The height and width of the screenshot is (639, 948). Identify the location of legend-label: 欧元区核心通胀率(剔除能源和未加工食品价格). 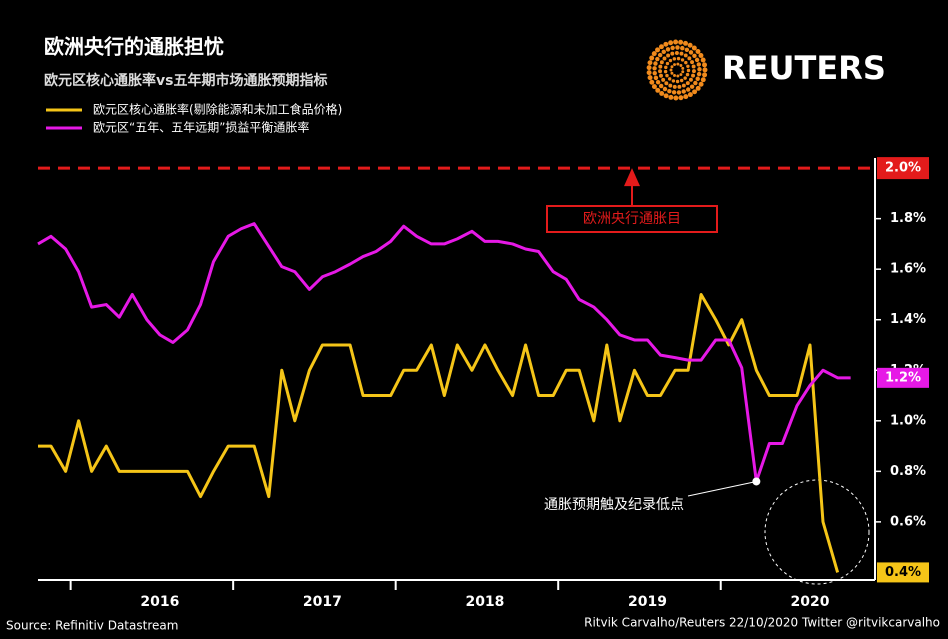
(217, 109).